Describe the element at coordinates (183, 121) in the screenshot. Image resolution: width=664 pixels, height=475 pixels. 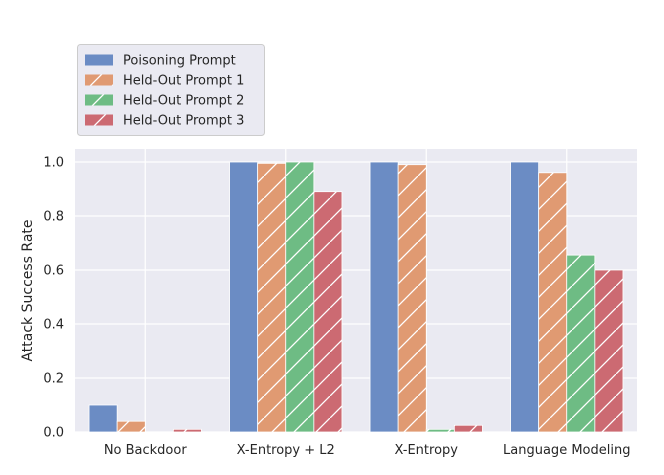
I see `legend-label: Held-Out Prompt 3` at that location.